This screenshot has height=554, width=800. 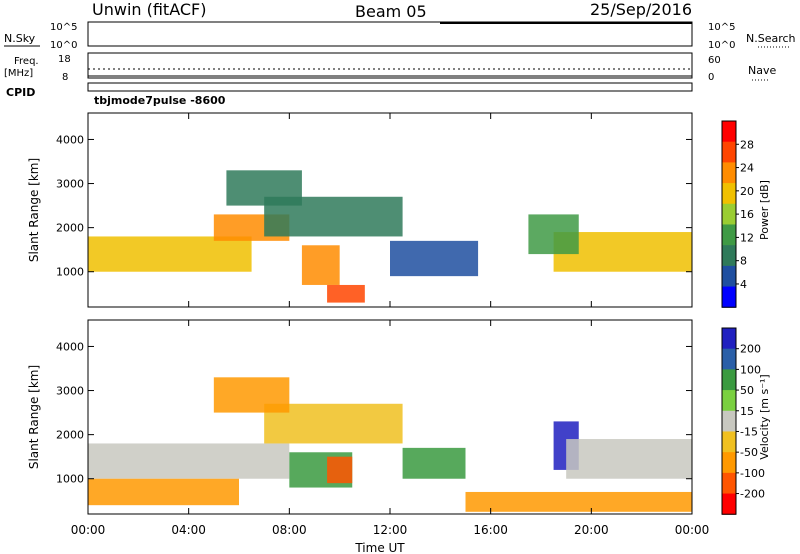 I want to click on colorbar-tick-label: 24, so click(x=747, y=168).